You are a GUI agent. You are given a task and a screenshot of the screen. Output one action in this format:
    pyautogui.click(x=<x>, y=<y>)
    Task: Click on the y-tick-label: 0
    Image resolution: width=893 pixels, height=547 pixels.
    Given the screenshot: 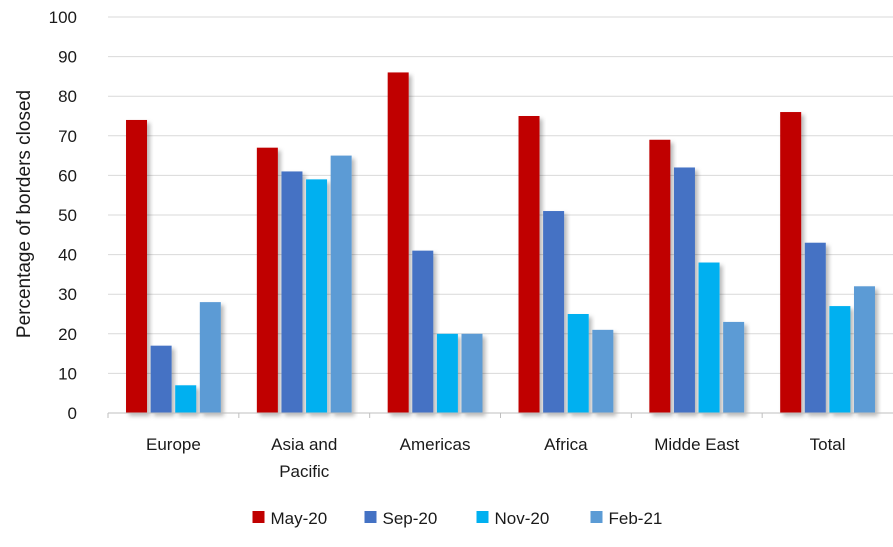 What is the action you would take?
    pyautogui.click(x=72, y=413)
    